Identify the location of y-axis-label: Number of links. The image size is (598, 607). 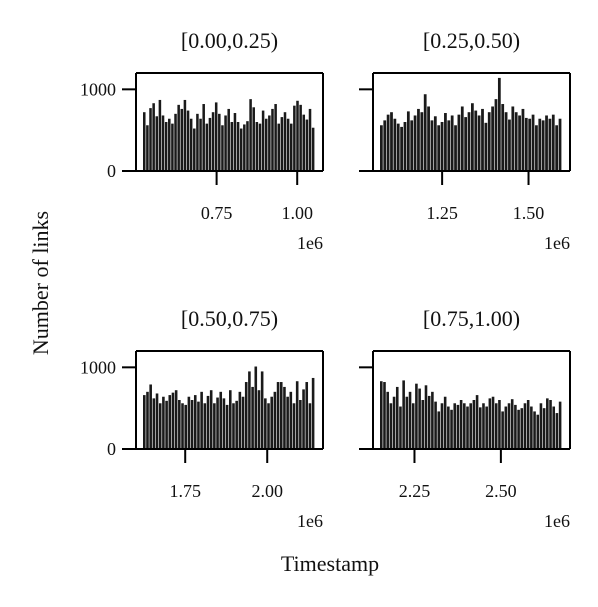
(40, 283).